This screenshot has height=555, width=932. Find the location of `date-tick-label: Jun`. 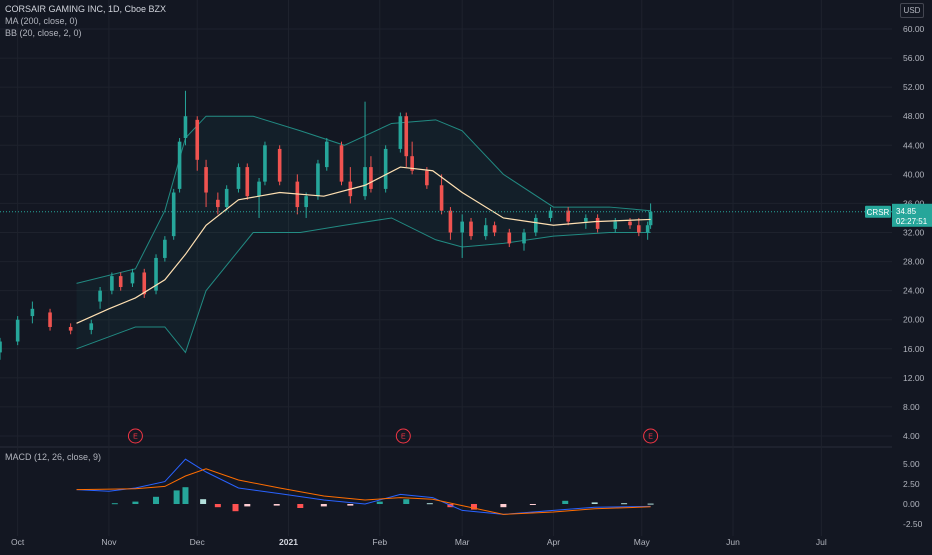

date-tick-label: Jun is located at coordinates (733, 542).